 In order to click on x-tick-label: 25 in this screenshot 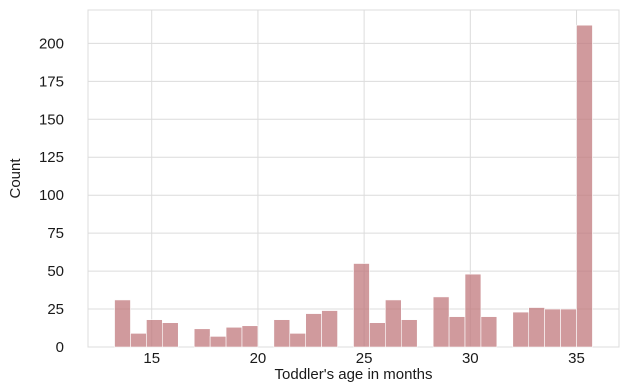, I will do `click(364, 358)`.